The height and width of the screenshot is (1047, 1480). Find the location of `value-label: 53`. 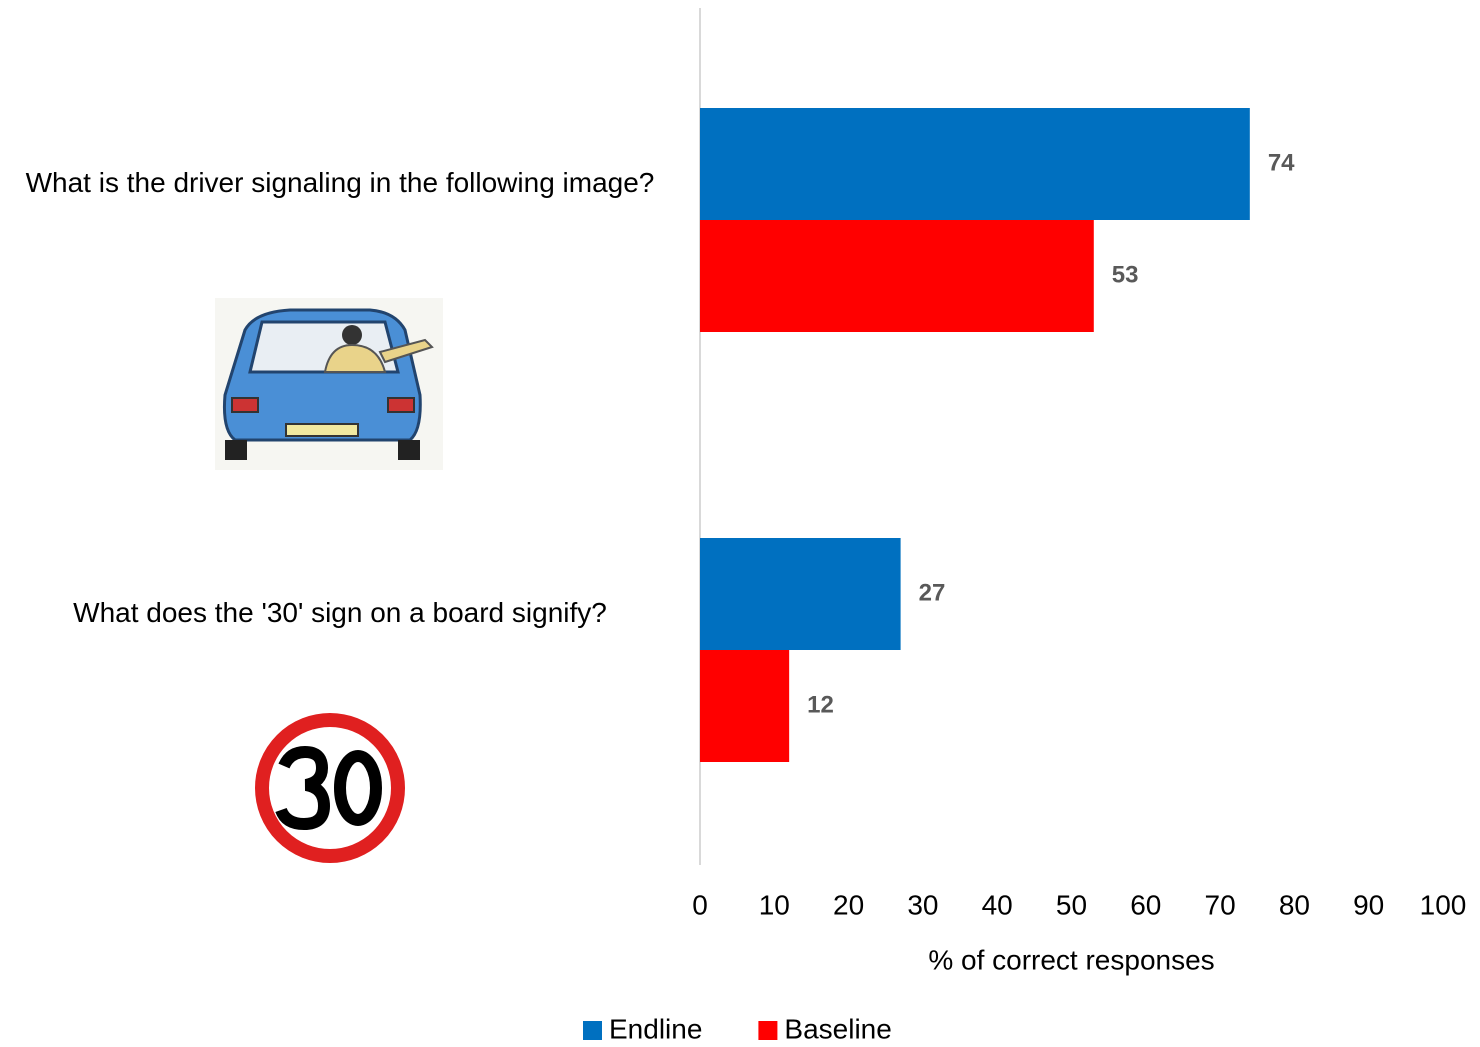

value-label: 53 is located at coordinates (1125, 274).